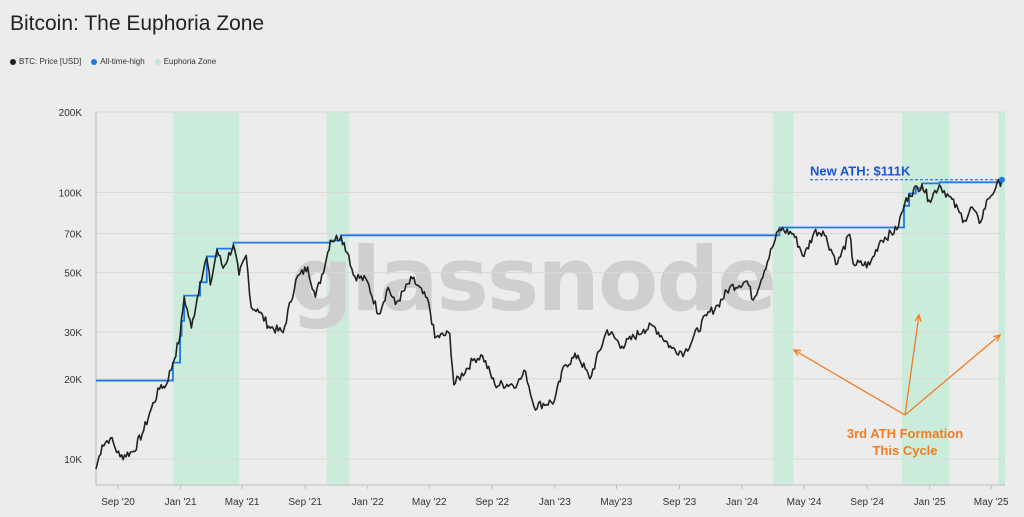  What do you see at coordinates (73, 380) in the screenshot?
I see `y-tick-label-1: 20K` at bounding box center [73, 380].